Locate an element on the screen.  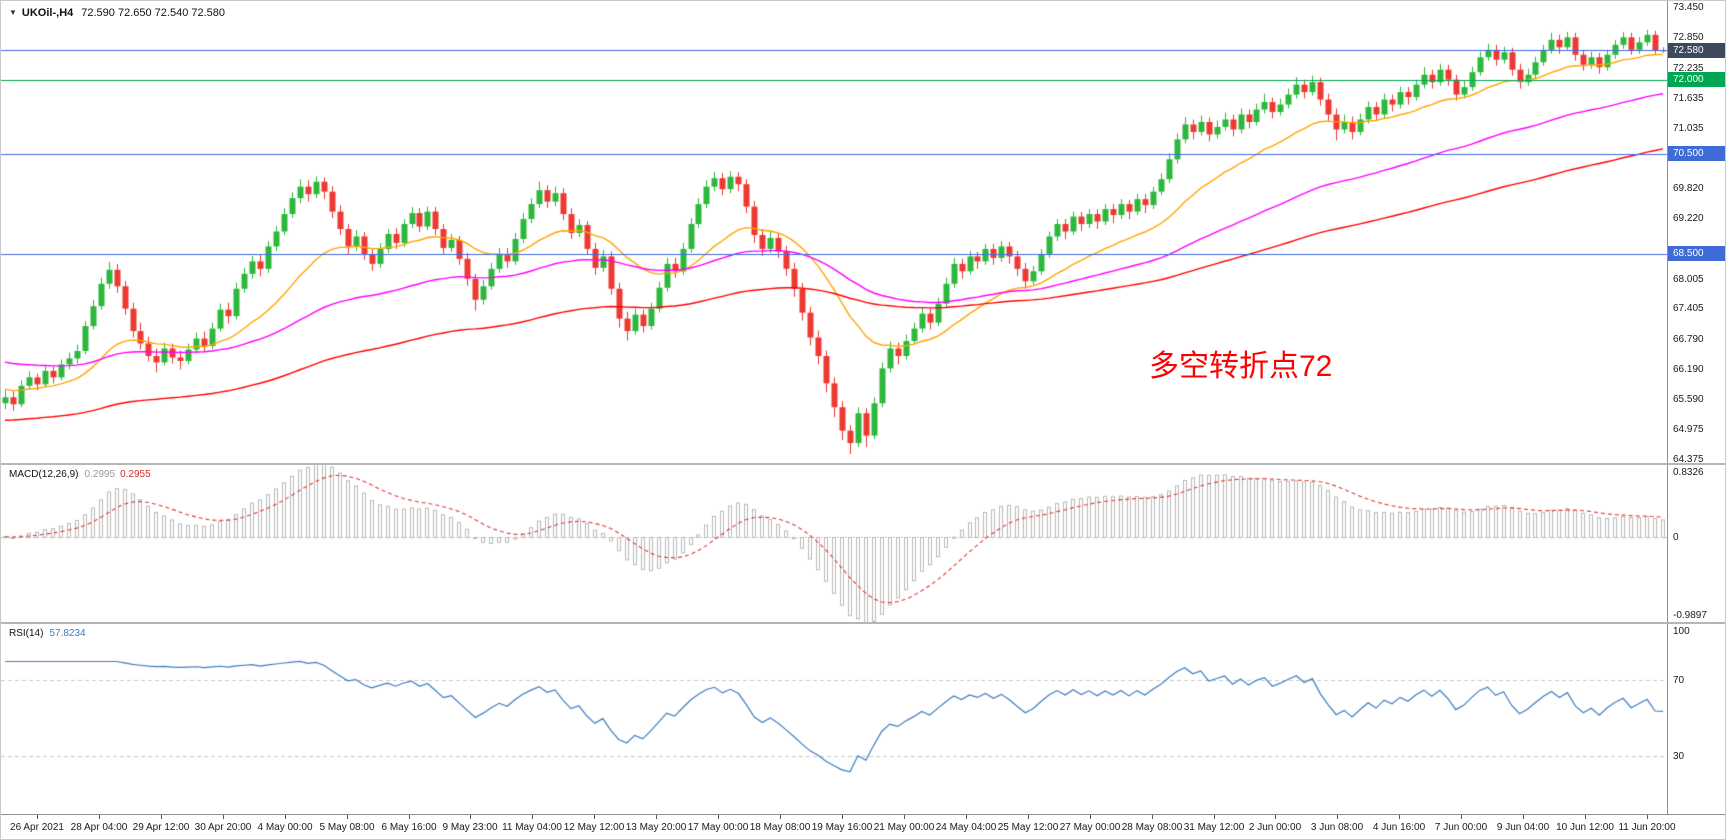
rsi-indicator-name: RSI(14) is located at coordinates (26, 633).